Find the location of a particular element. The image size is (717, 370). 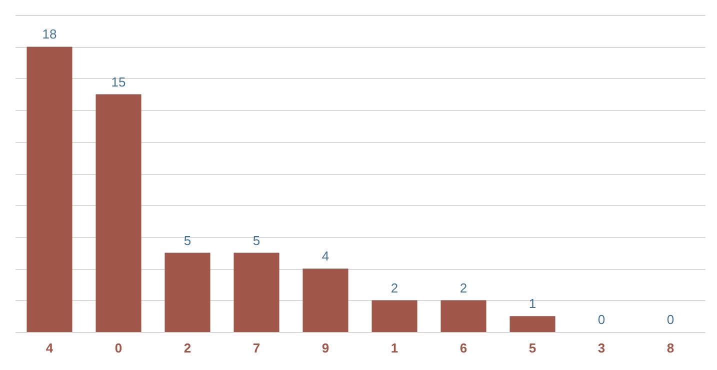

x-tick-label: 7 is located at coordinates (256, 348).